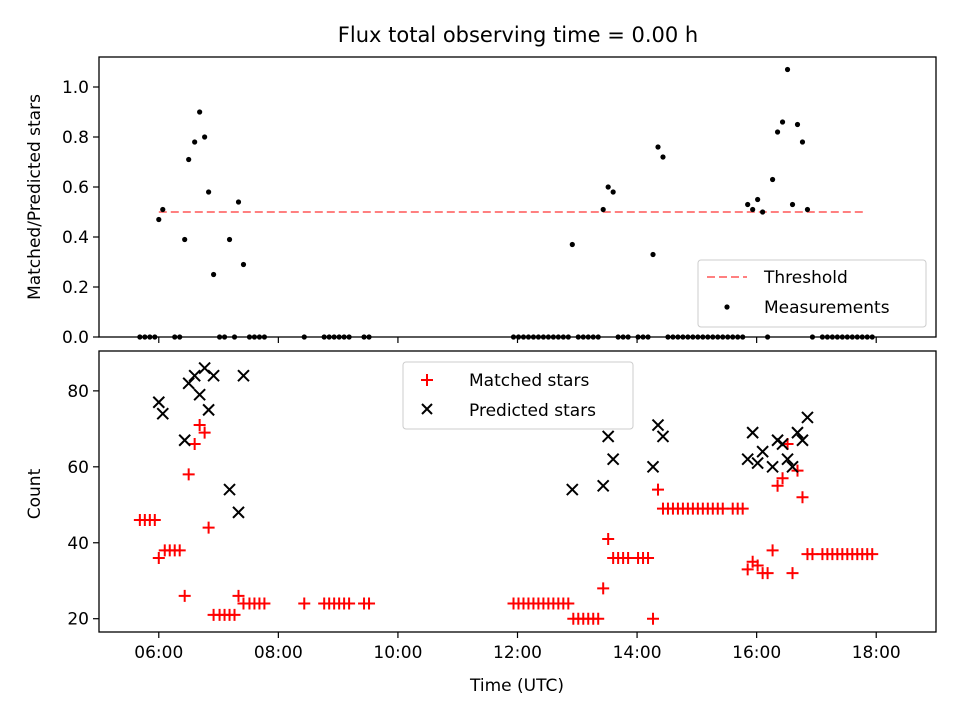 Image resolution: width=960 pixels, height=720 pixels. I want to click on count-y-tick-label: 60, so click(78, 468).